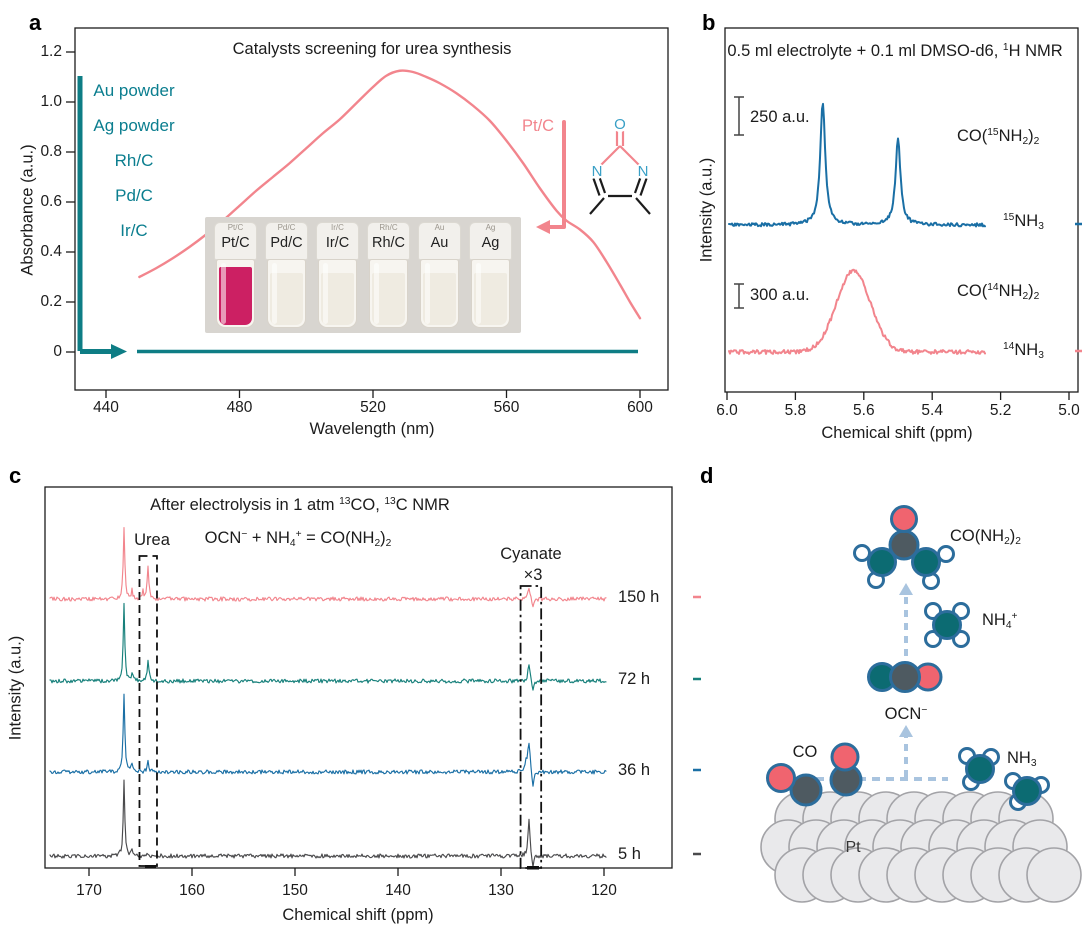  I want to click on panel-c-x-tick-label: 140, so click(398, 890).